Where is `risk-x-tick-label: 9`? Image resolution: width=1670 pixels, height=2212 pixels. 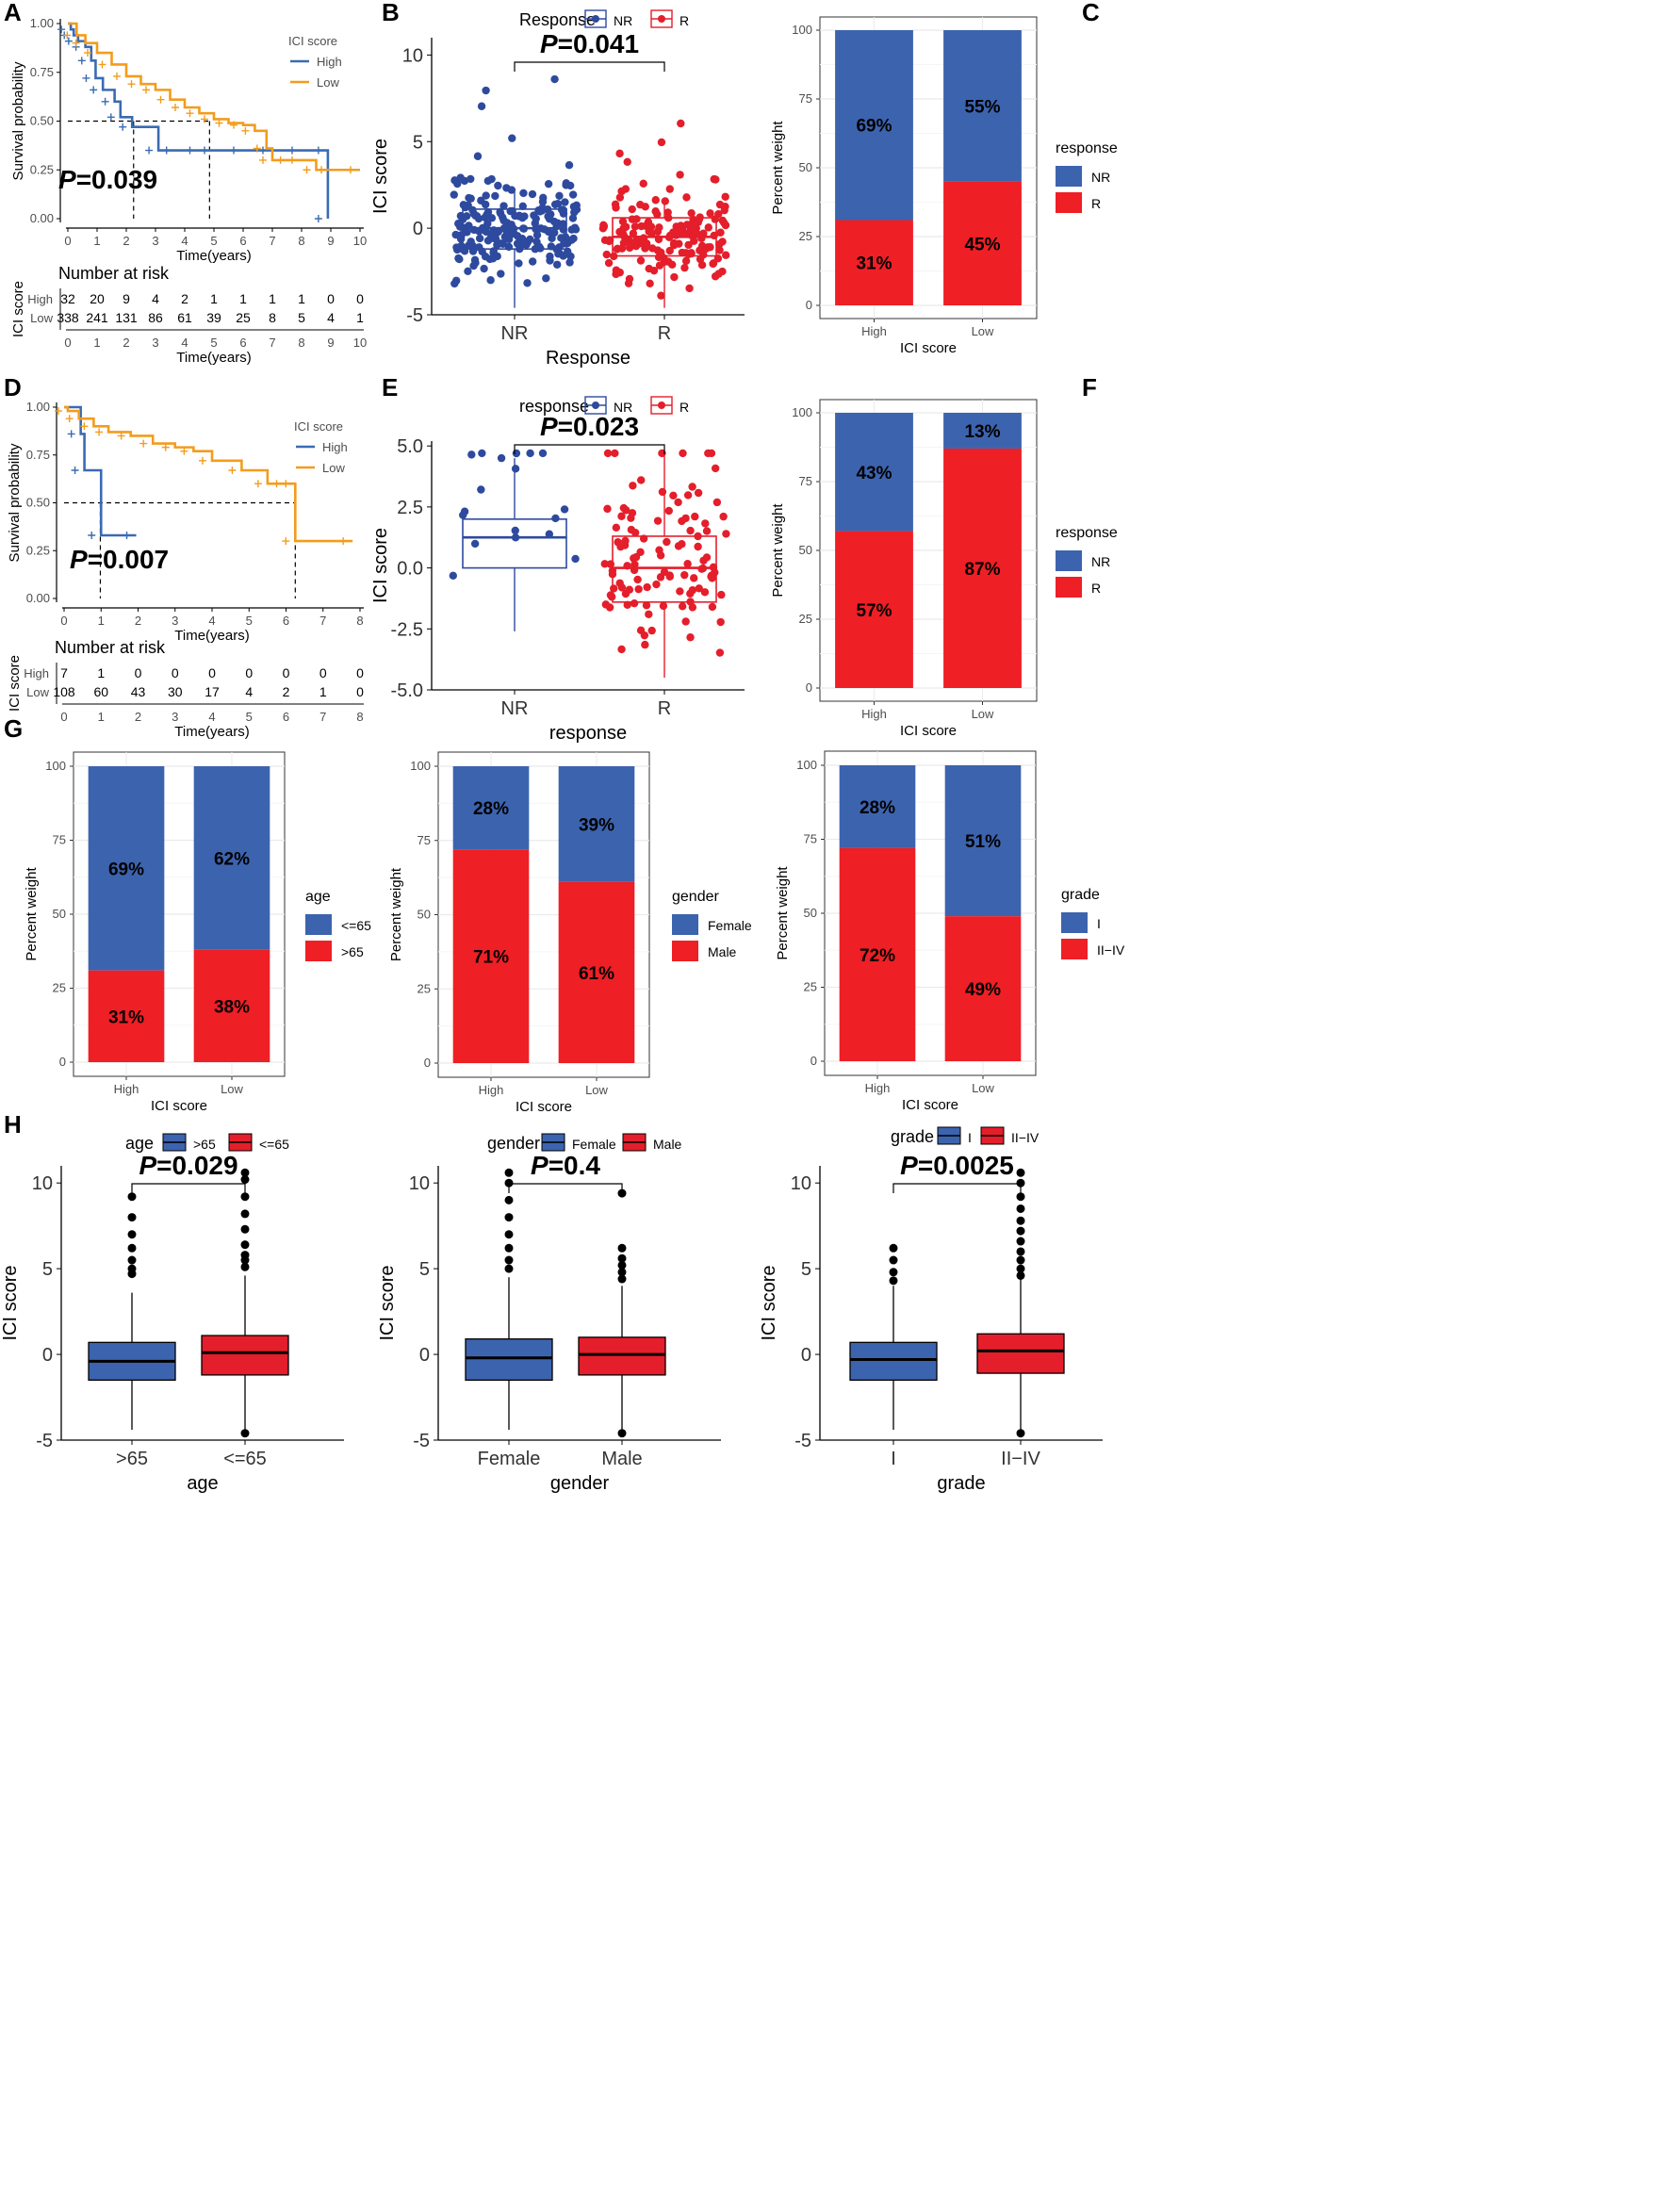 risk-x-tick-label: 9 is located at coordinates (330, 343).